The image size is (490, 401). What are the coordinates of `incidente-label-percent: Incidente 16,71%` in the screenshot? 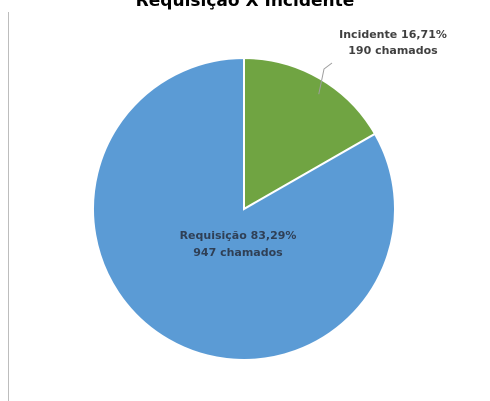 It's located at (393, 34).